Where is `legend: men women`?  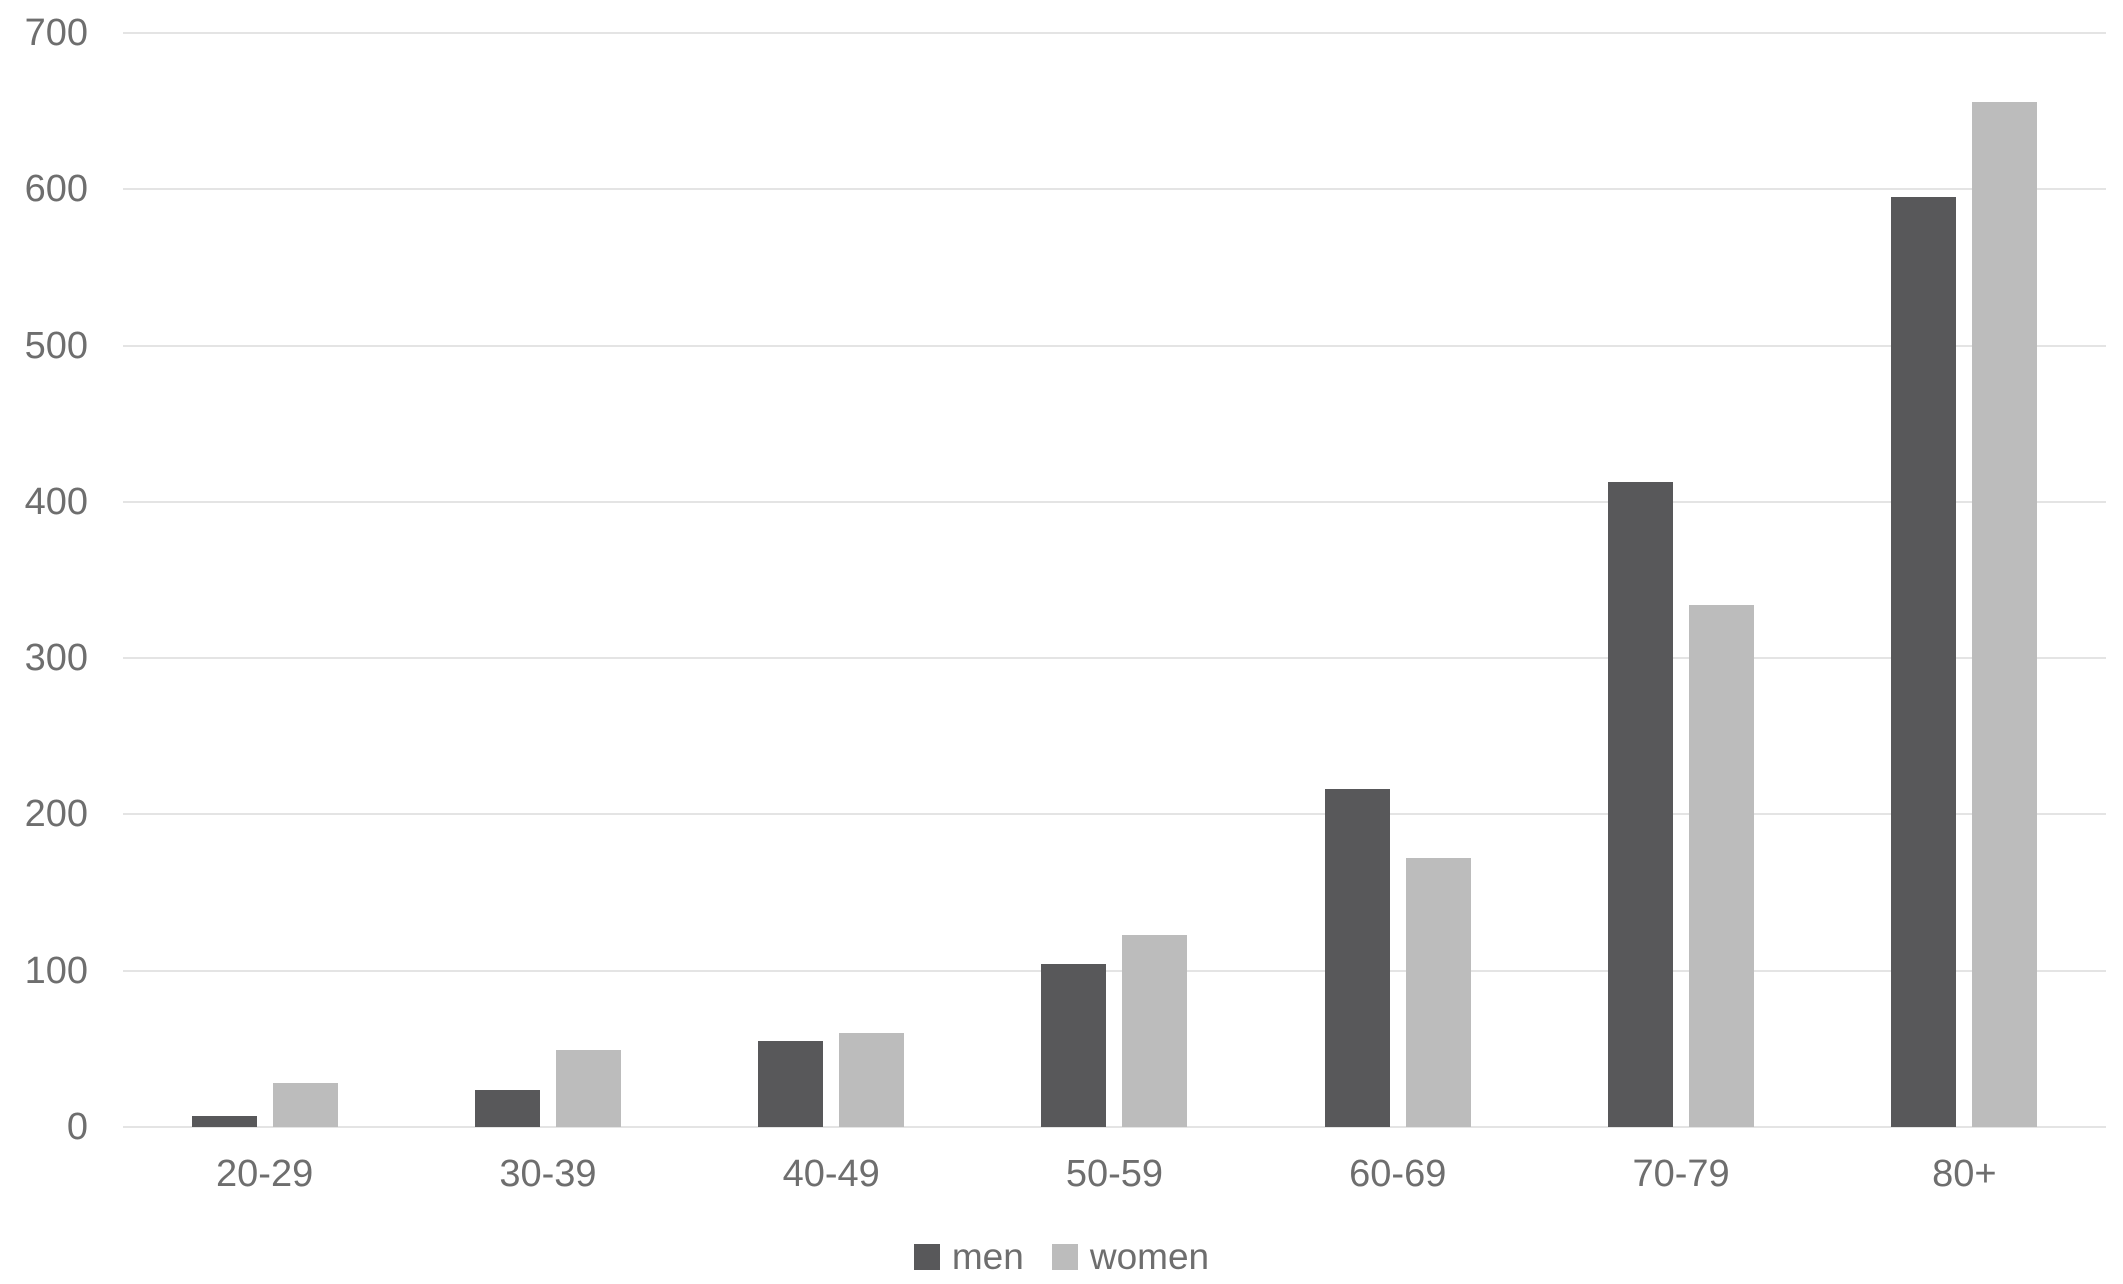 legend: men women is located at coordinates (1061, 1256).